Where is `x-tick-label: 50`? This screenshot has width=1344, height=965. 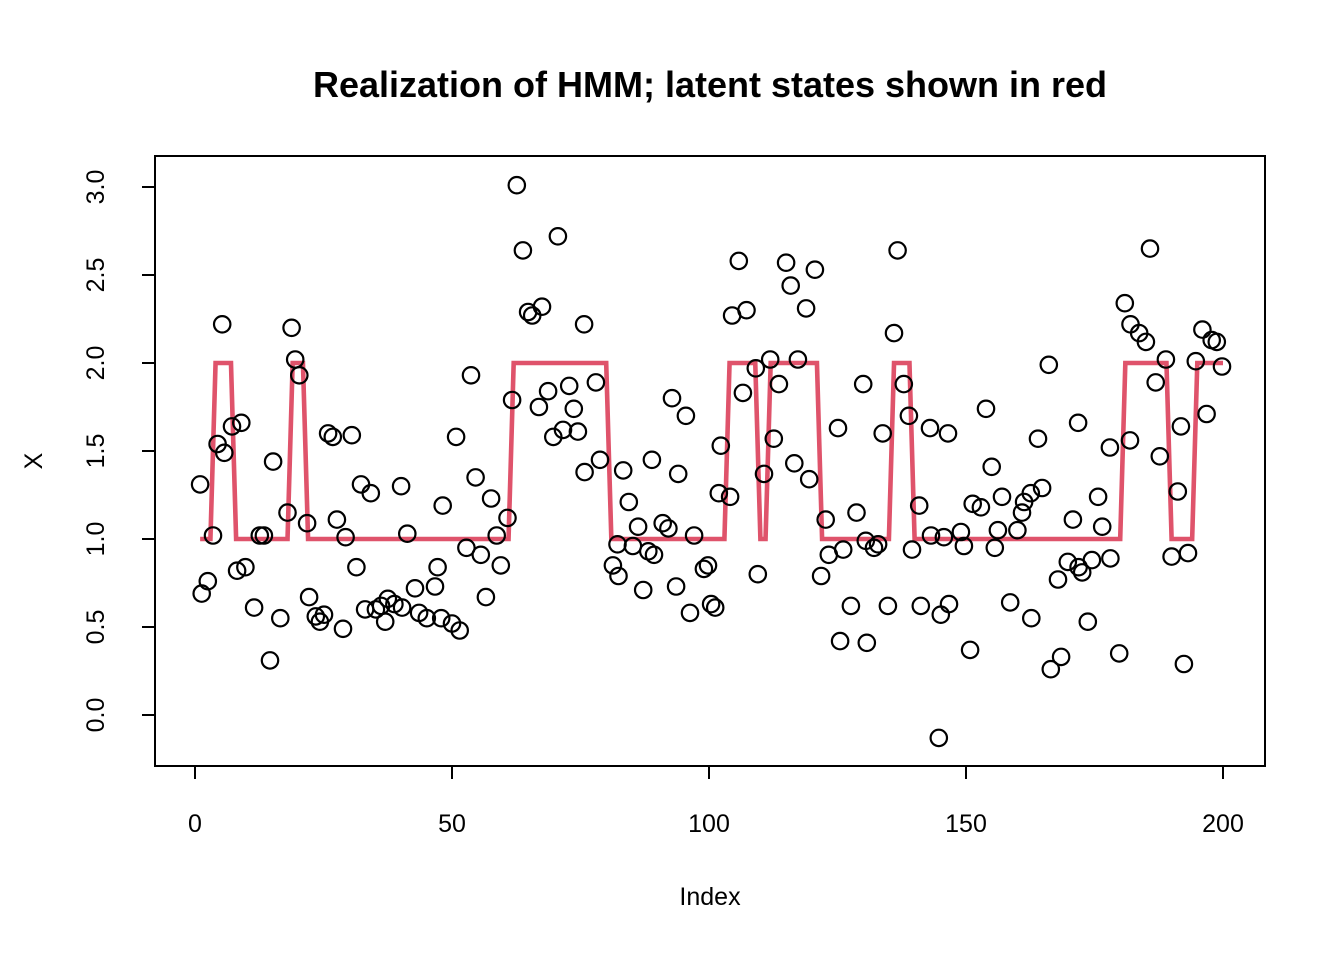
x-tick-label: 50 is located at coordinates (452, 824).